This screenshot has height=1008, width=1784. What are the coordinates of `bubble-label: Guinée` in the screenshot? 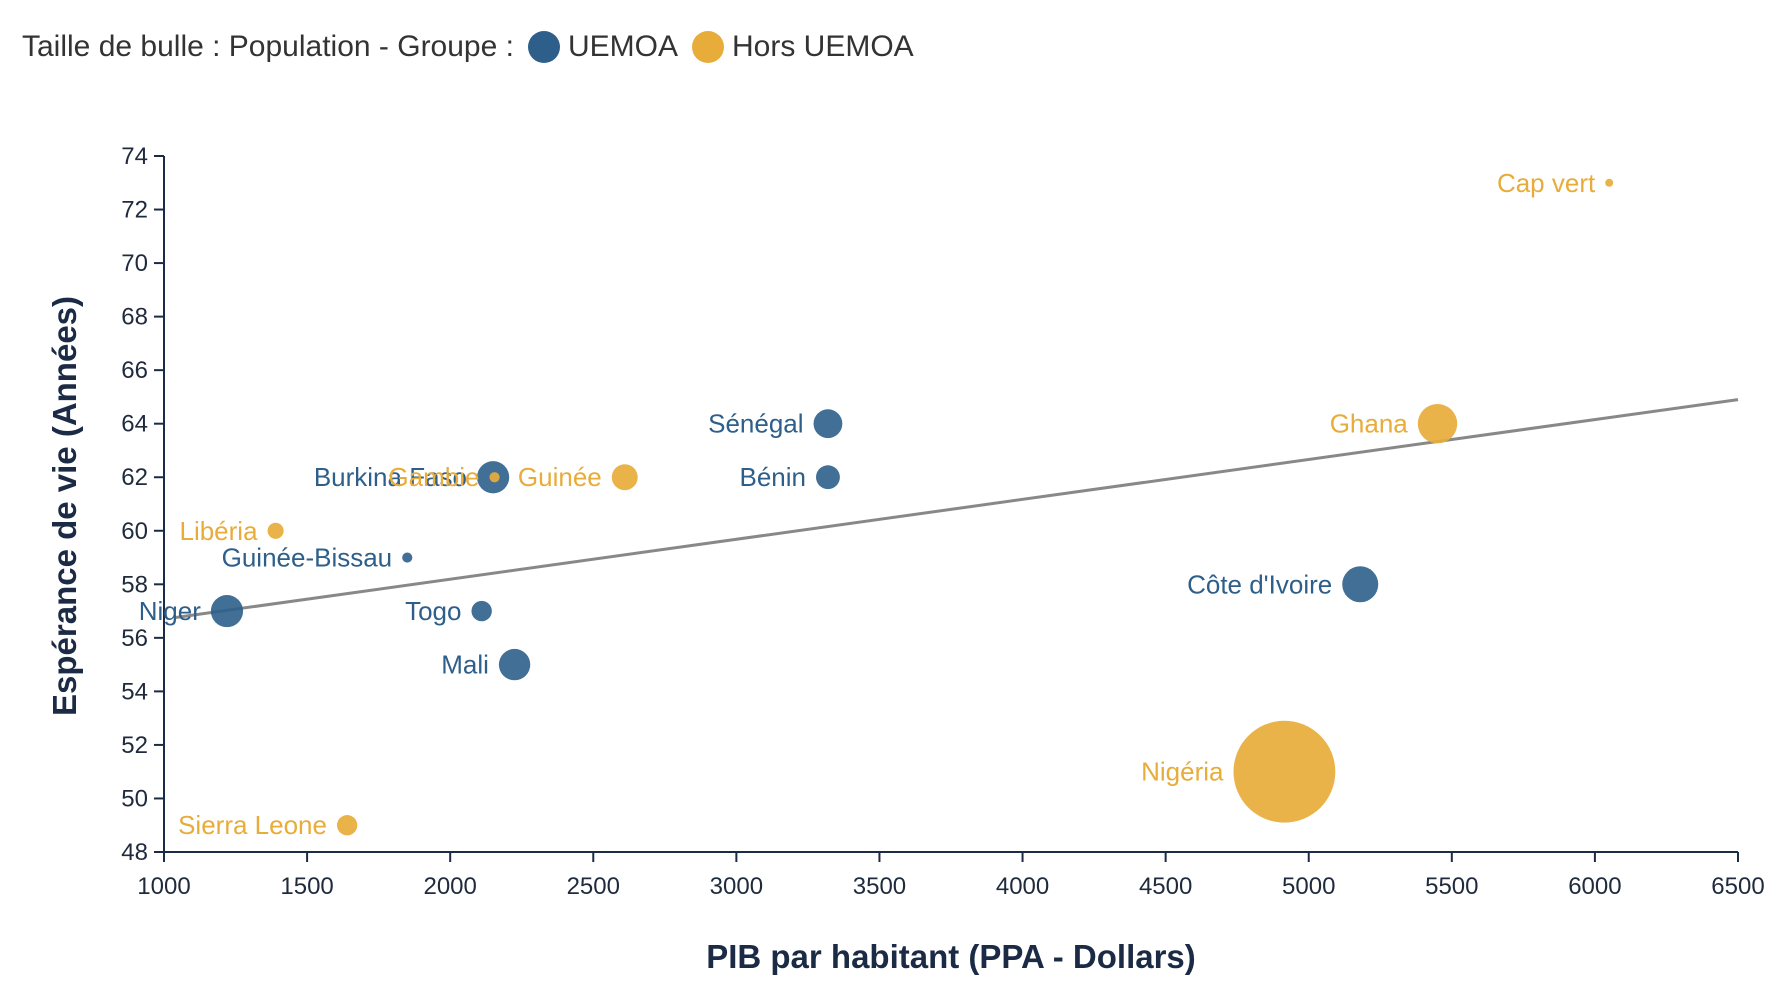 It's located at (560, 477).